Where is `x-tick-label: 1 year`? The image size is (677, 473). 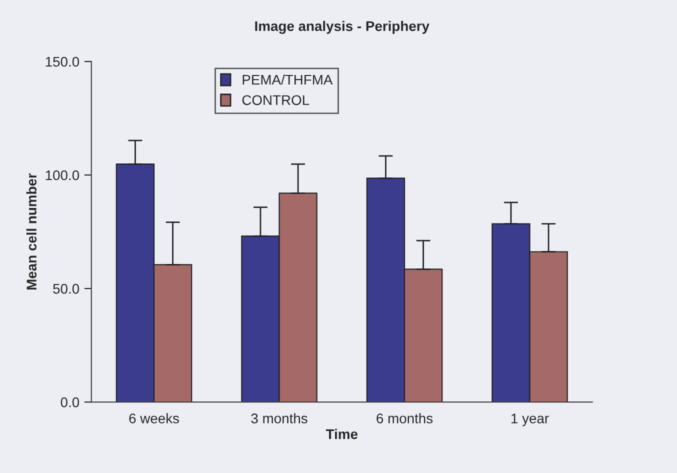 x-tick-label: 1 year is located at coordinates (530, 420).